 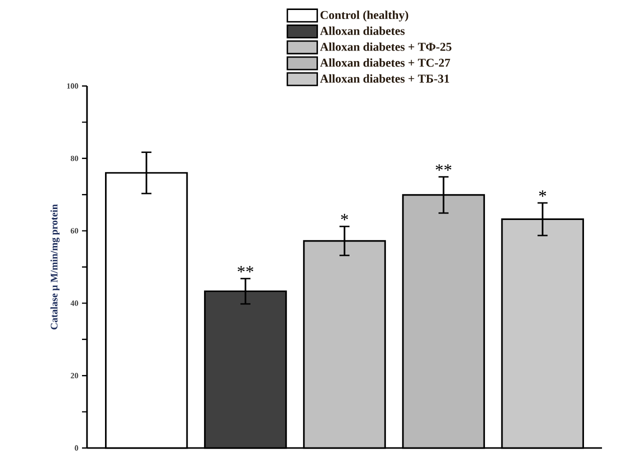 I want to click on y-tick-label: 60, so click(x=74, y=231).